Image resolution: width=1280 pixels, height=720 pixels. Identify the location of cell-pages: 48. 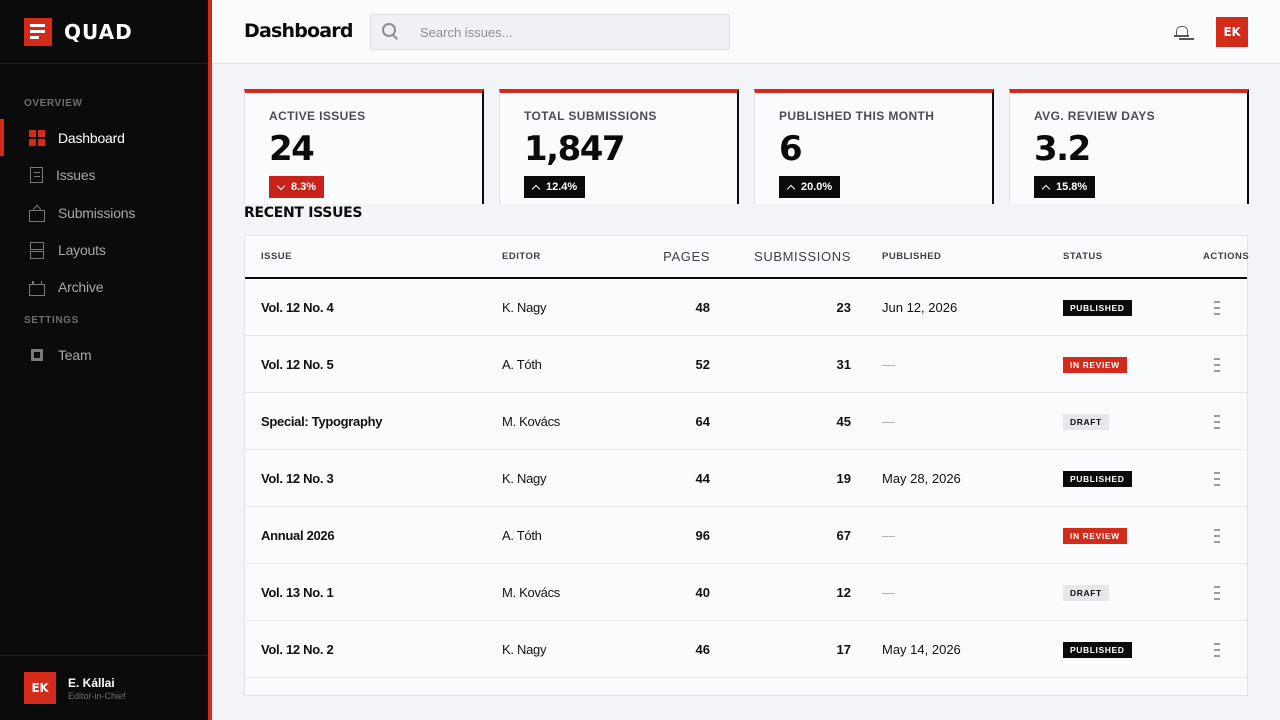
(702, 307).